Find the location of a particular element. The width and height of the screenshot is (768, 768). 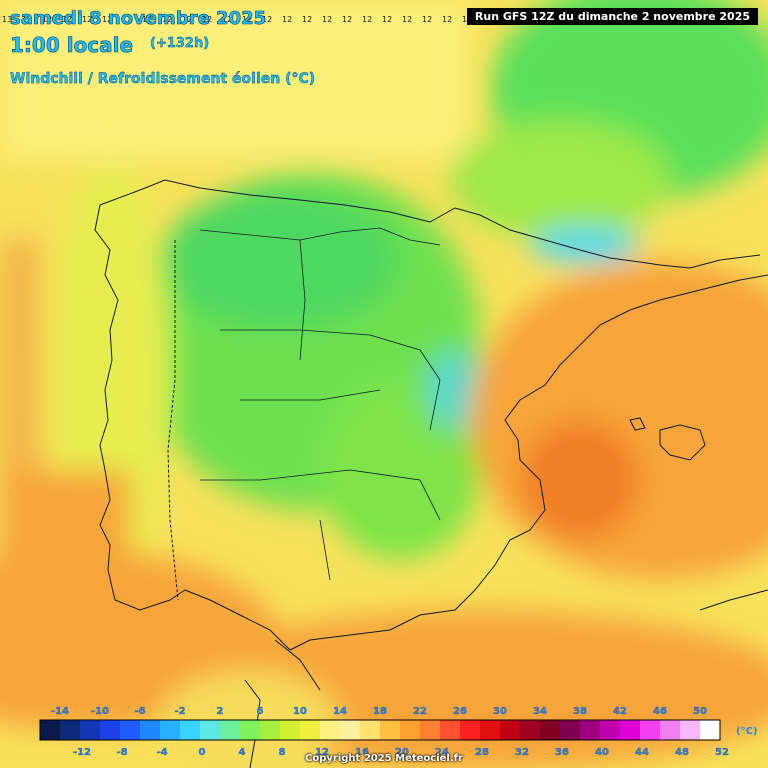

legend-label-bottom: 36 is located at coordinates (562, 752).